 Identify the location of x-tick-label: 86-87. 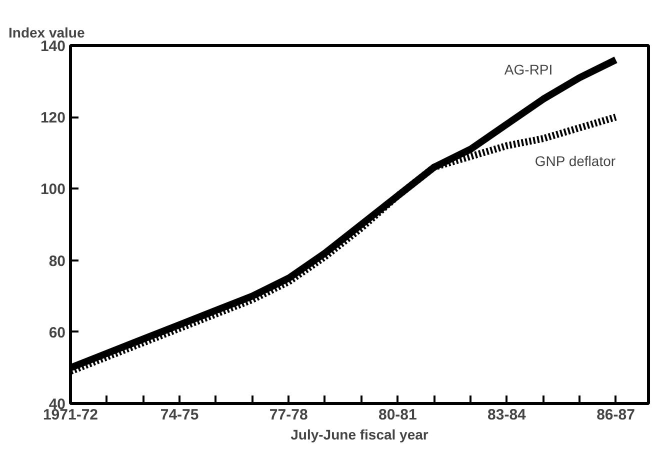
(615, 415).